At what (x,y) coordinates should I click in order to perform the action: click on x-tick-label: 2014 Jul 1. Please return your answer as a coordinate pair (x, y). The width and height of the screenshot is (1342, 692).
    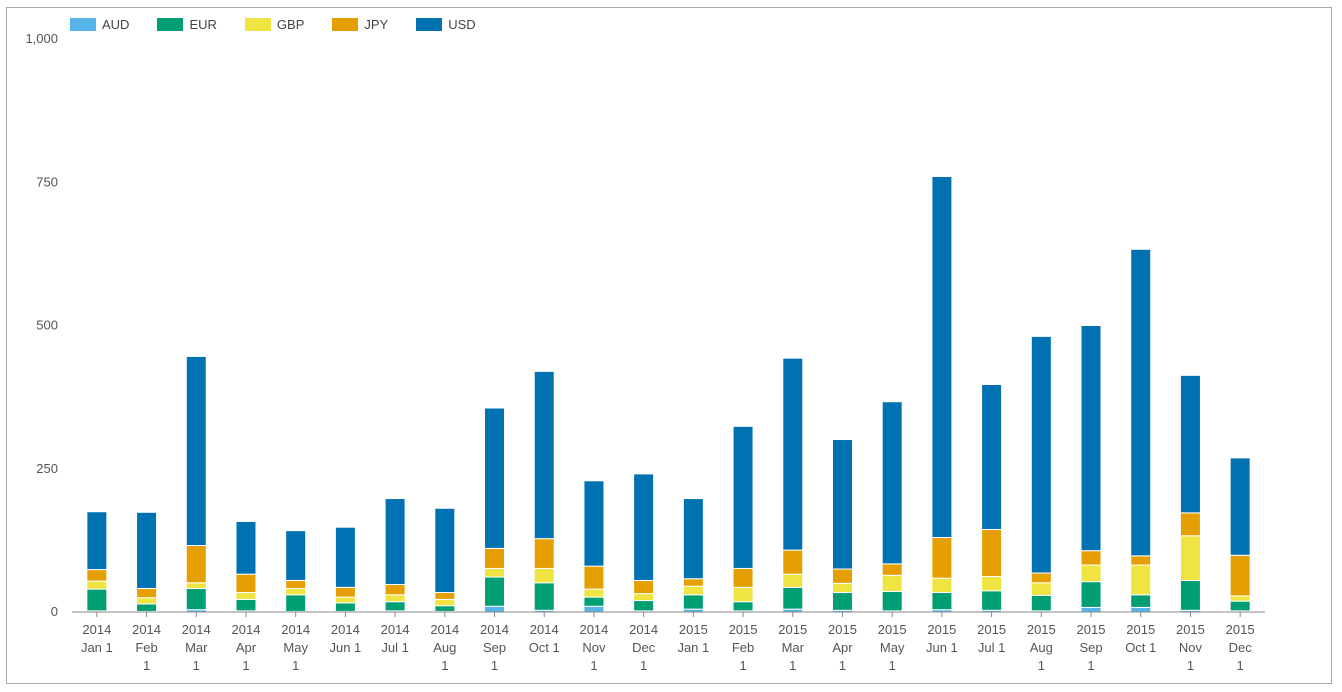
    Looking at the image, I should click on (395, 638).